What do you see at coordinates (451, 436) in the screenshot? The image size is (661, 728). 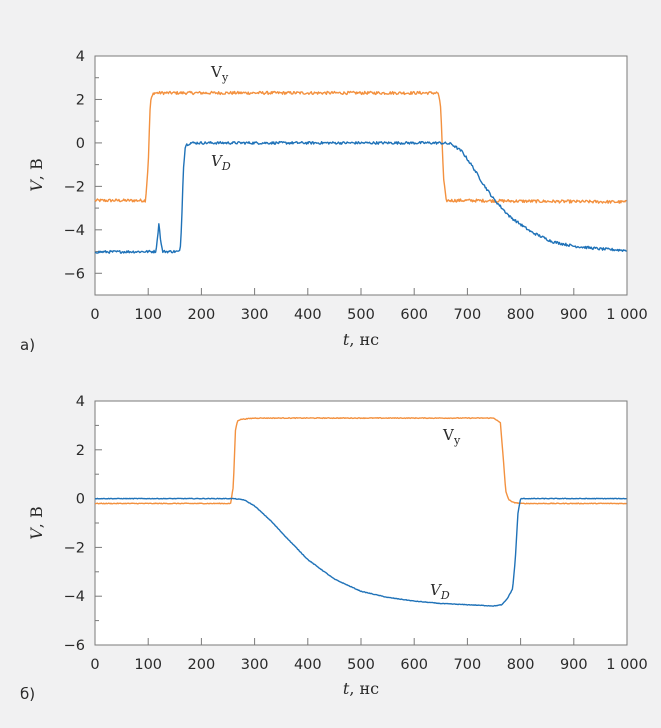 I see `series-label-vy-b: Vу` at bounding box center [451, 436].